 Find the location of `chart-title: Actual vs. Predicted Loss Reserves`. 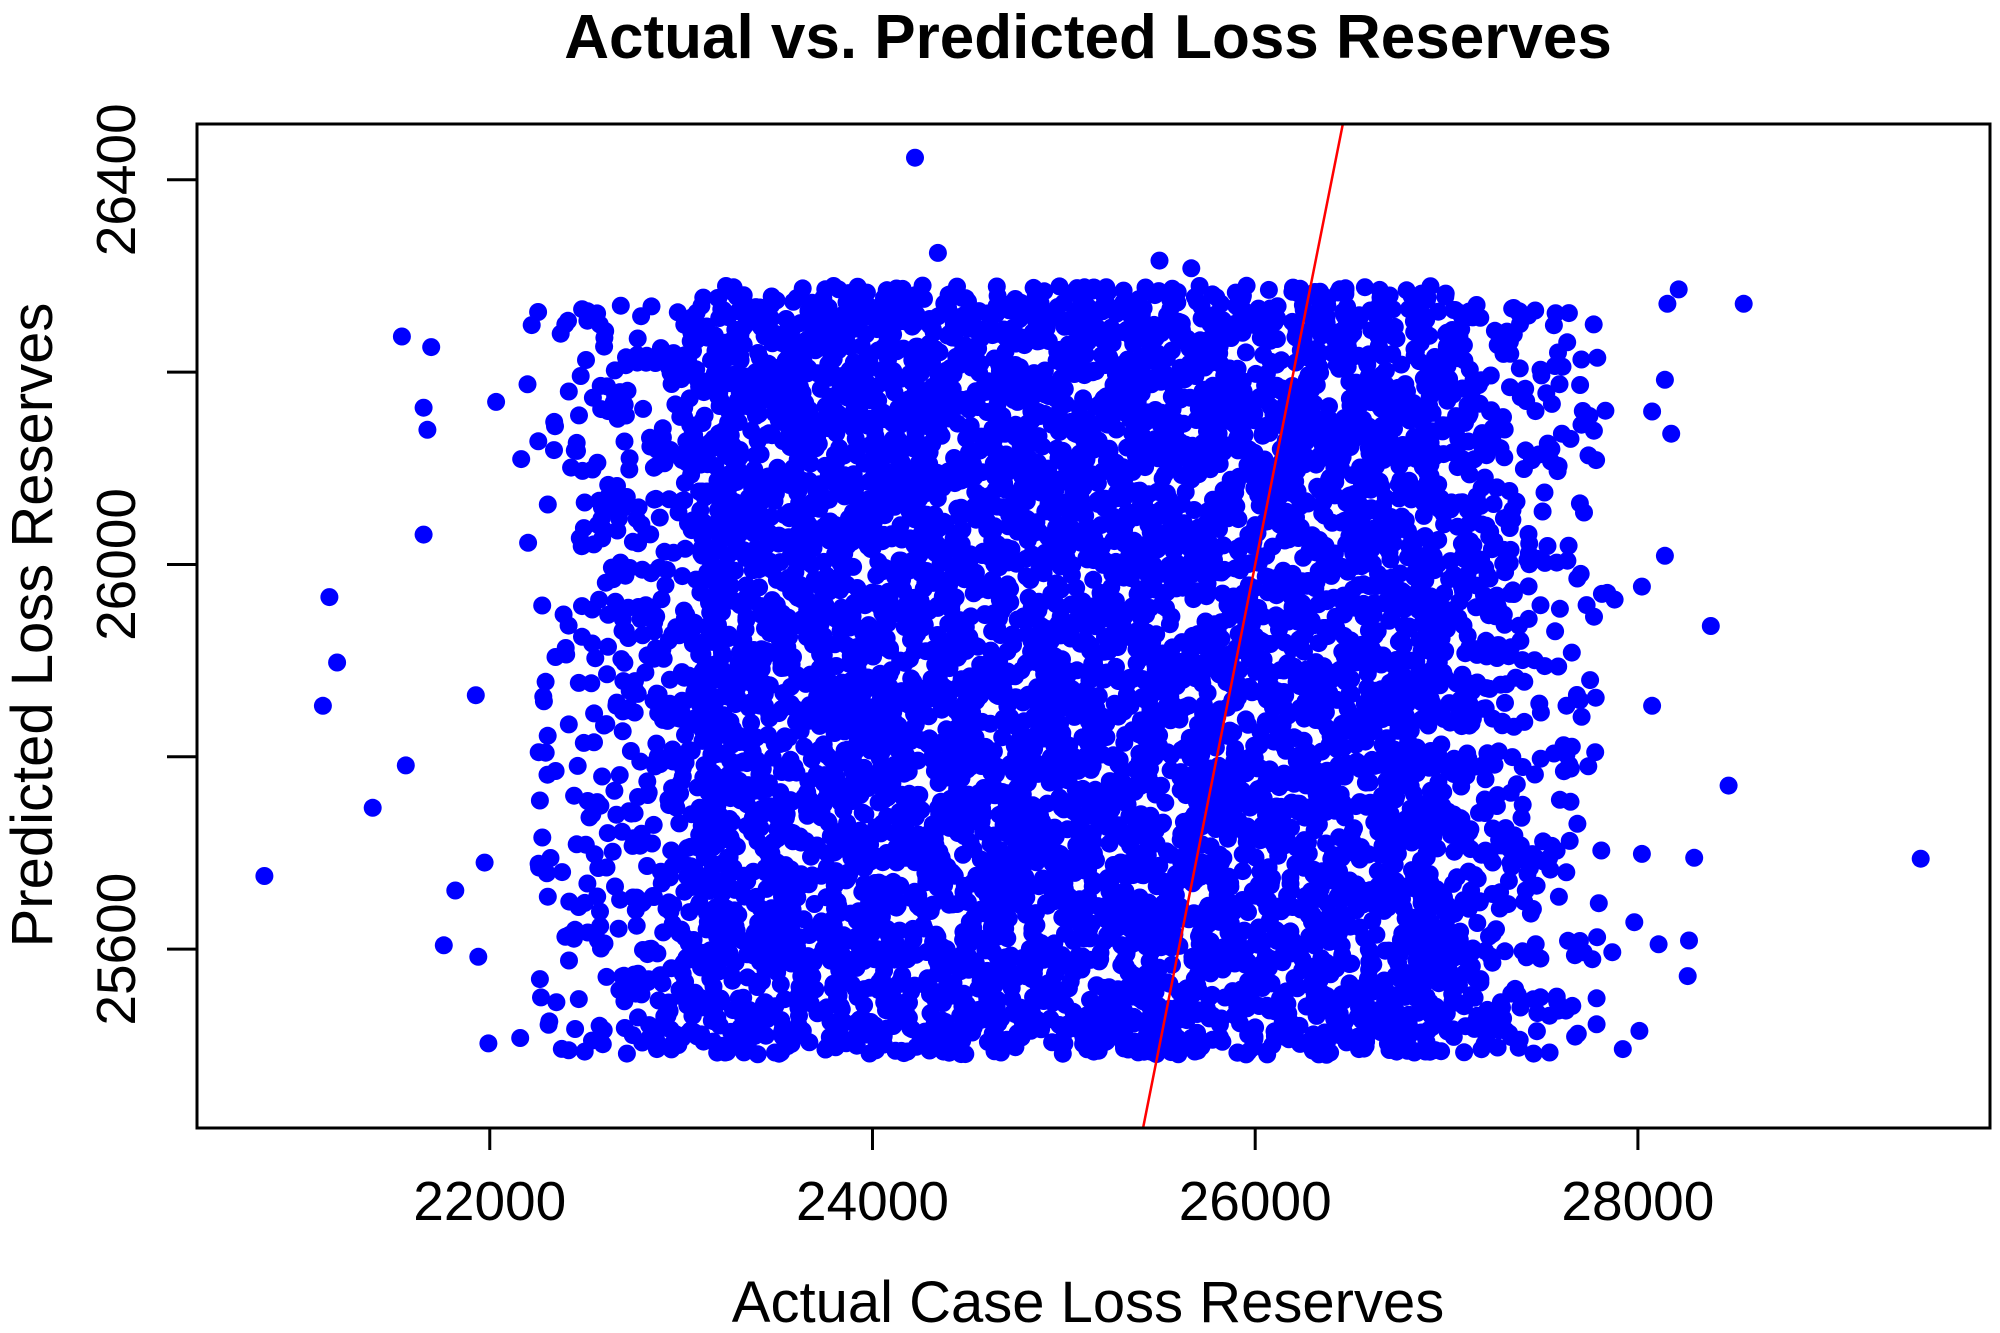

chart-title: Actual vs. Predicted Loss Reserves is located at coordinates (1088, 37).